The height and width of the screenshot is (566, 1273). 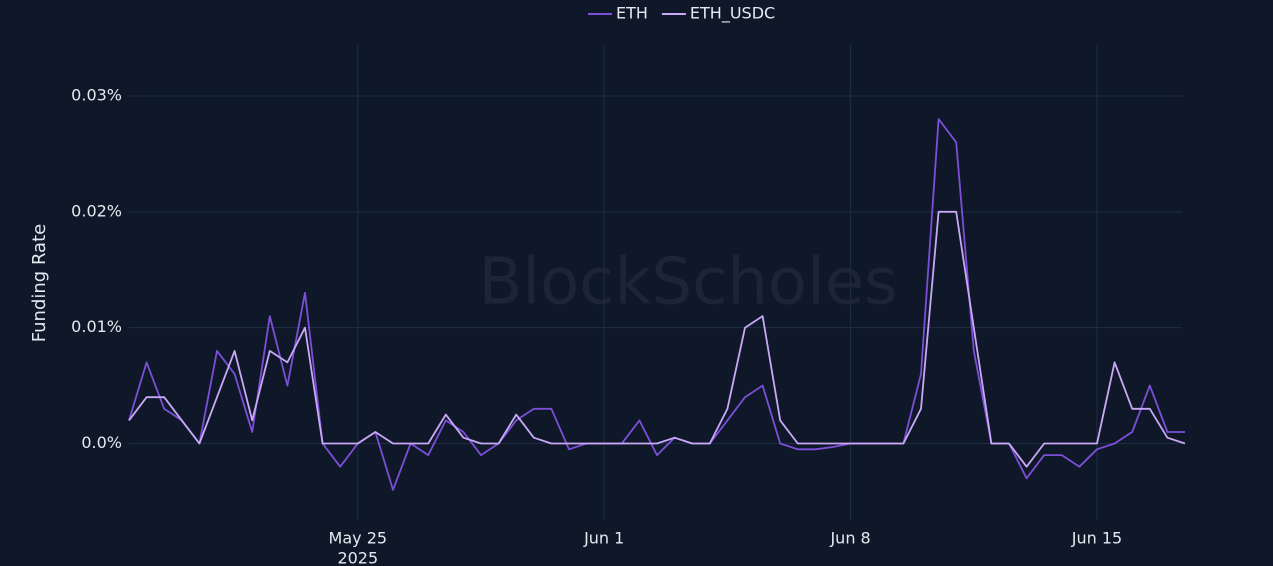 I want to click on x-tick-label: Jun 8, so click(x=849, y=538).